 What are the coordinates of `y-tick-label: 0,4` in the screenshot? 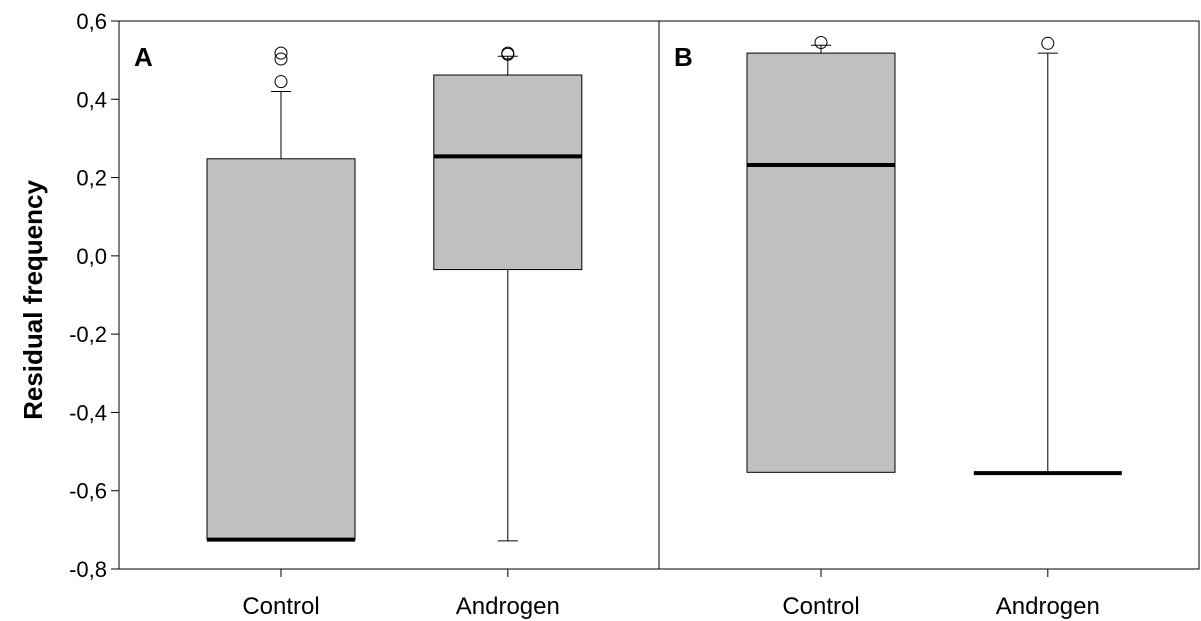 It's located at (91, 99).